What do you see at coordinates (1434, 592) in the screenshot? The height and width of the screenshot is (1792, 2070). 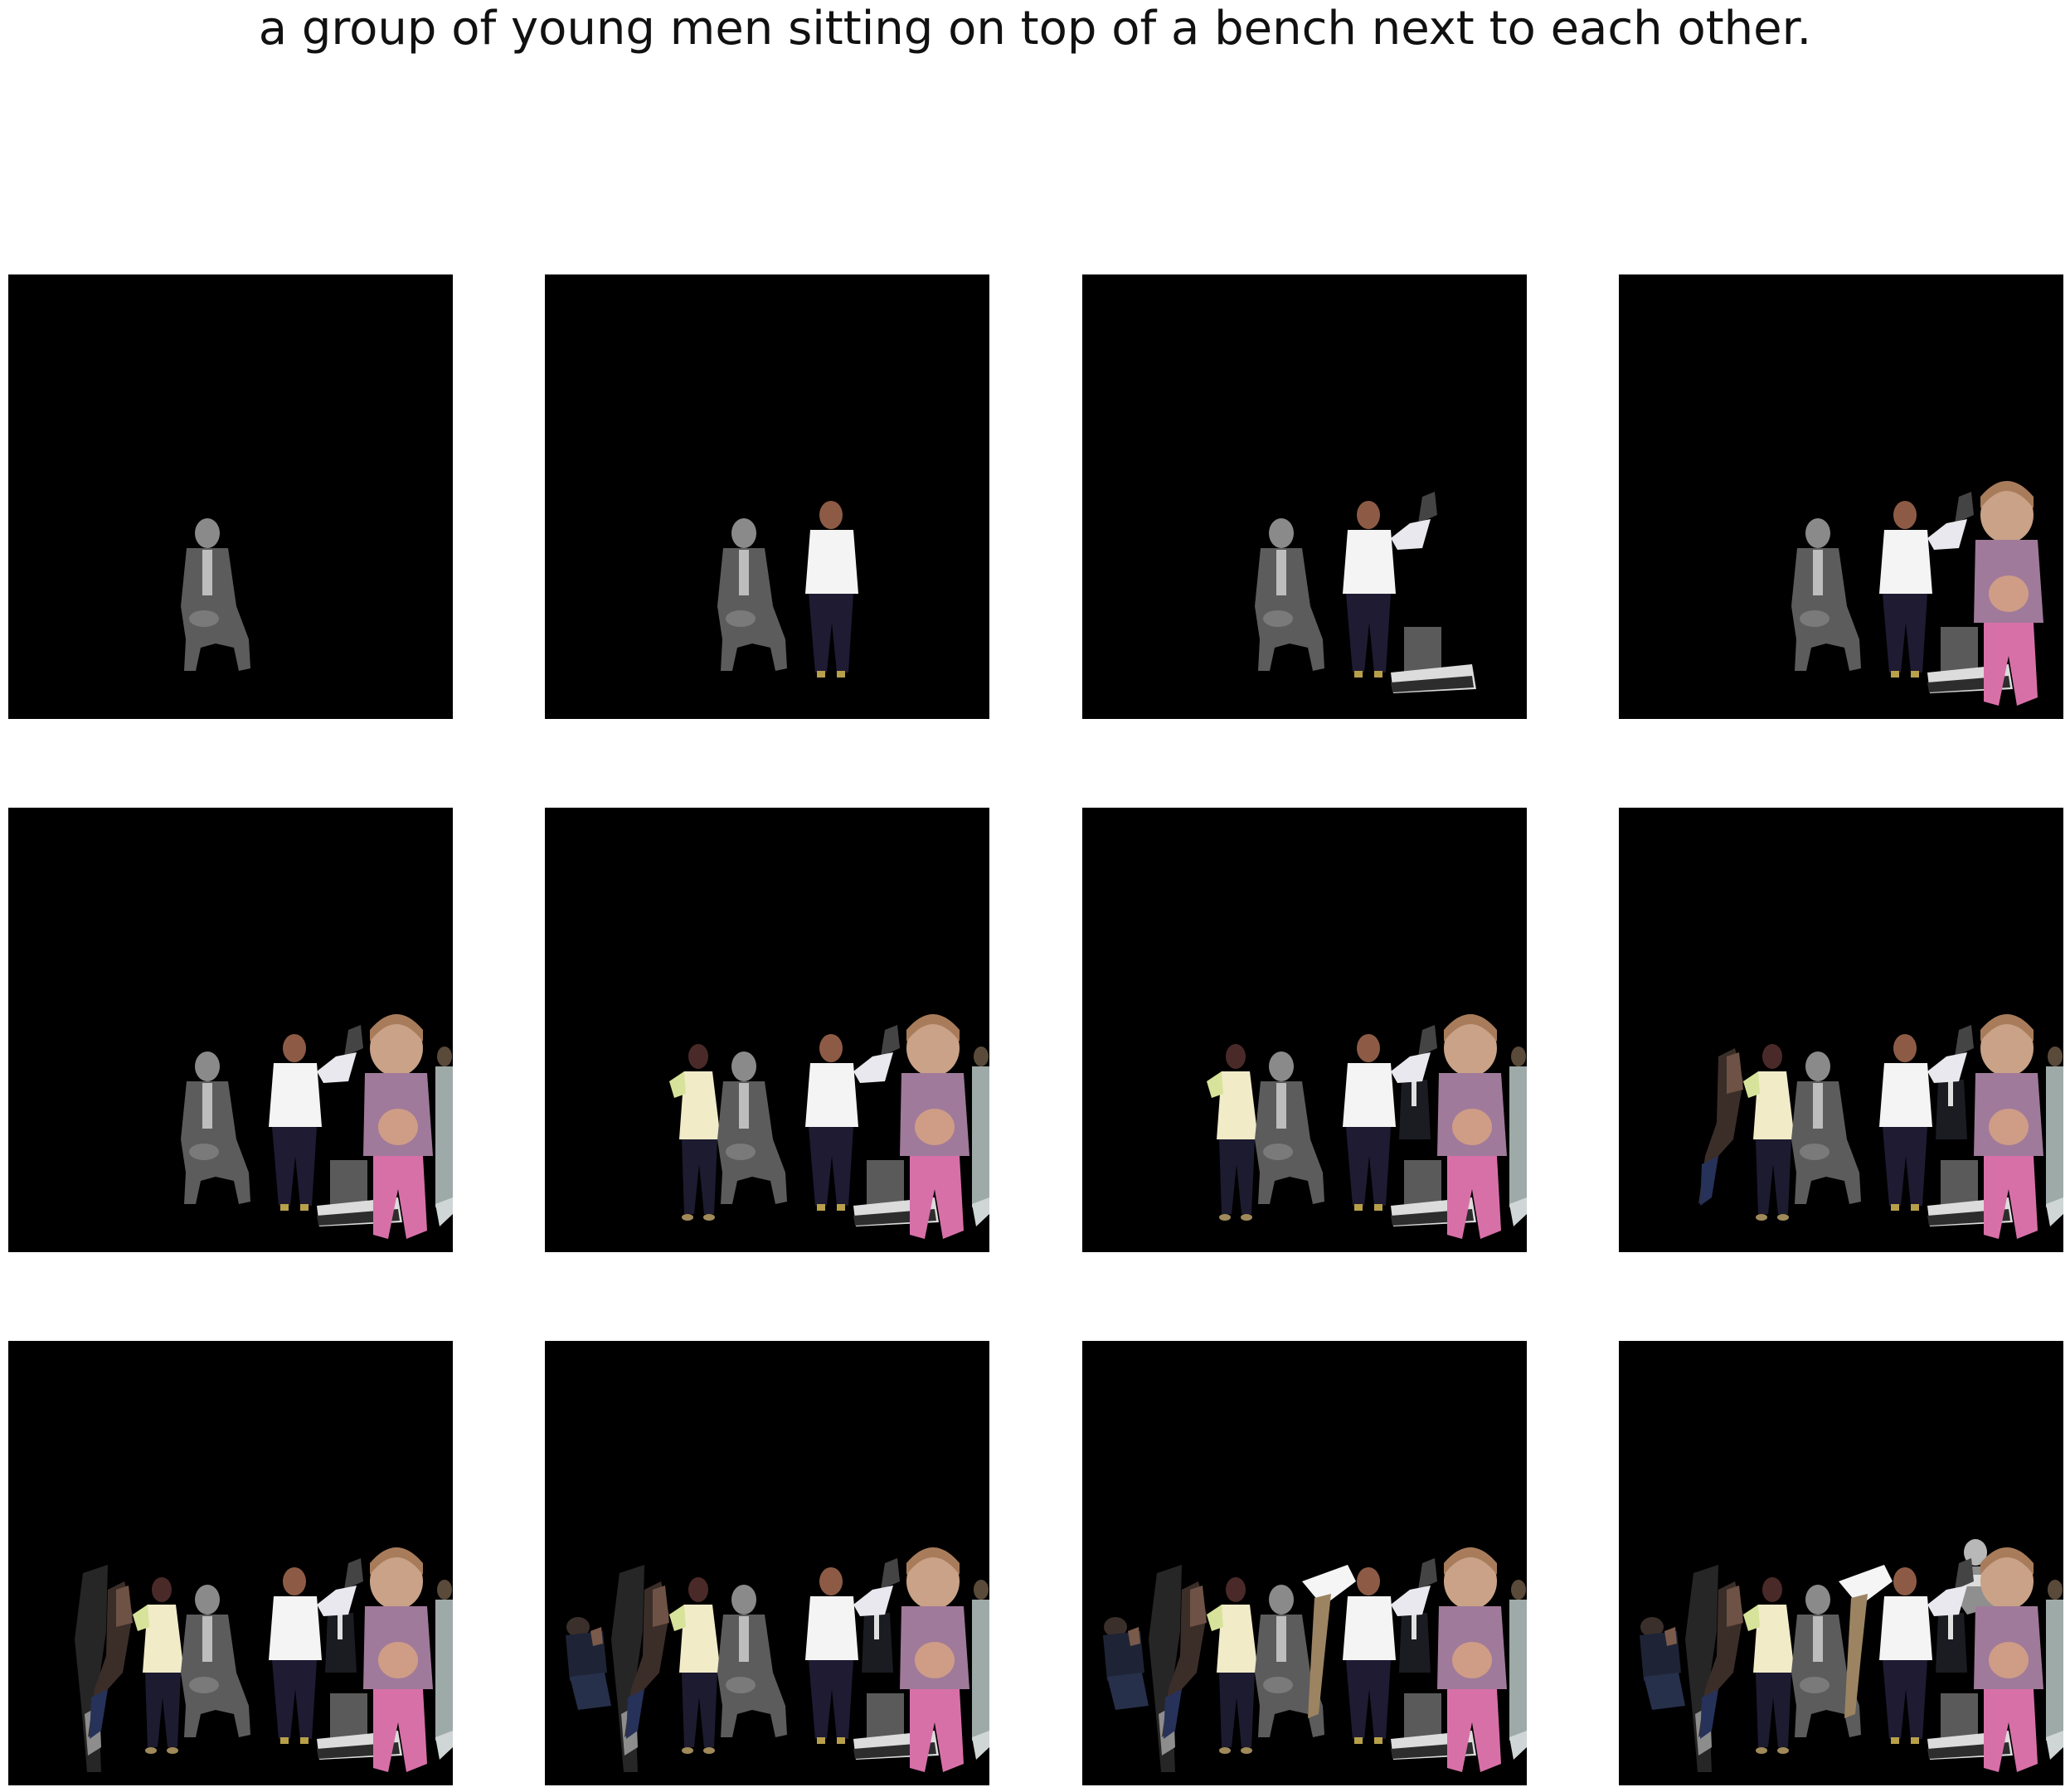 I see `sneakers-cutout-cutout` at bounding box center [1434, 592].